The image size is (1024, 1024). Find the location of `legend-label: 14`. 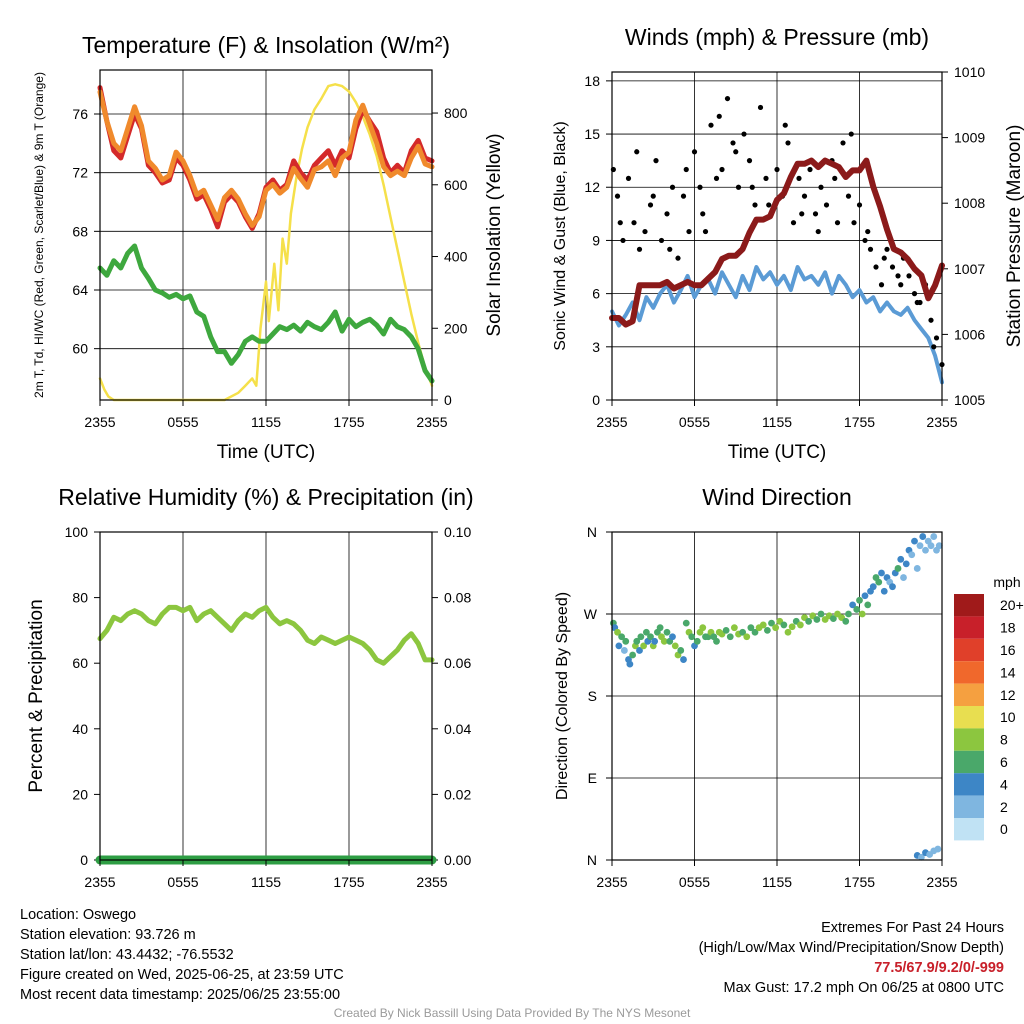

legend-label: 14 is located at coordinates (1008, 672).